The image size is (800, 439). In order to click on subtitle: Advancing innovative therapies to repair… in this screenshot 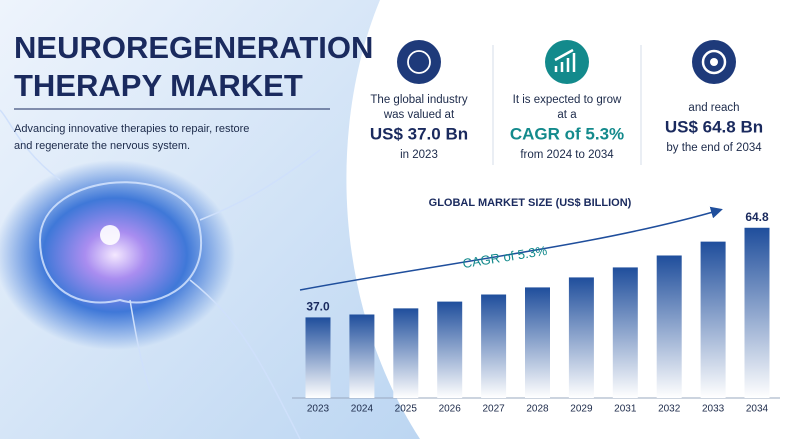, I will do `click(131, 129)`.